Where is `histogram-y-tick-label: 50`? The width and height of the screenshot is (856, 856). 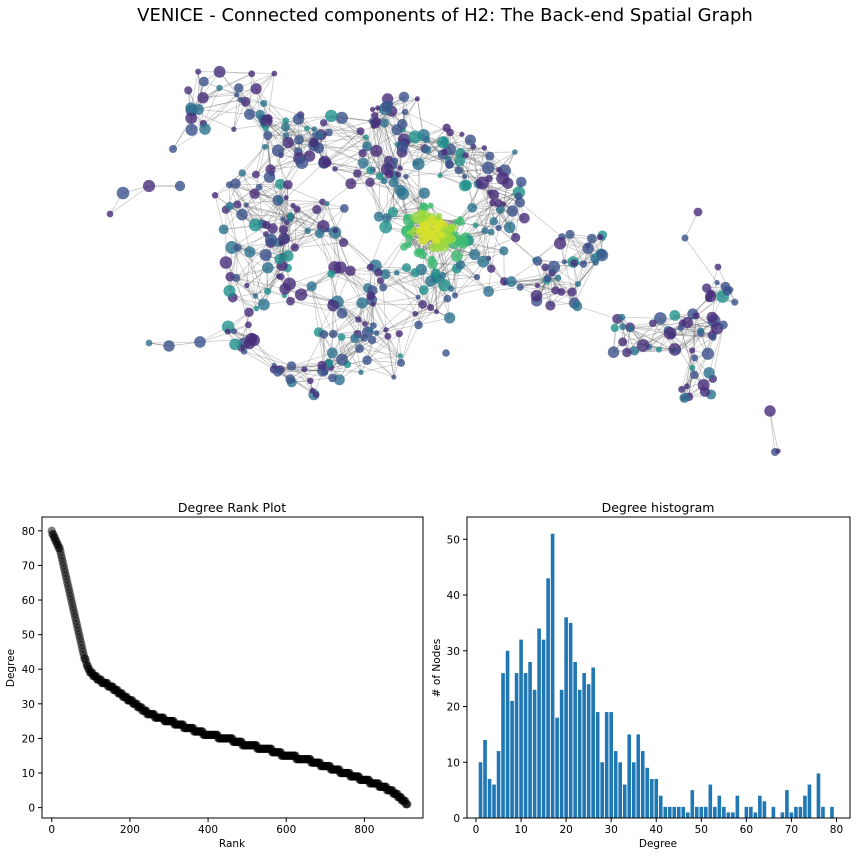
histogram-y-tick-label: 50 is located at coordinates (453, 540).